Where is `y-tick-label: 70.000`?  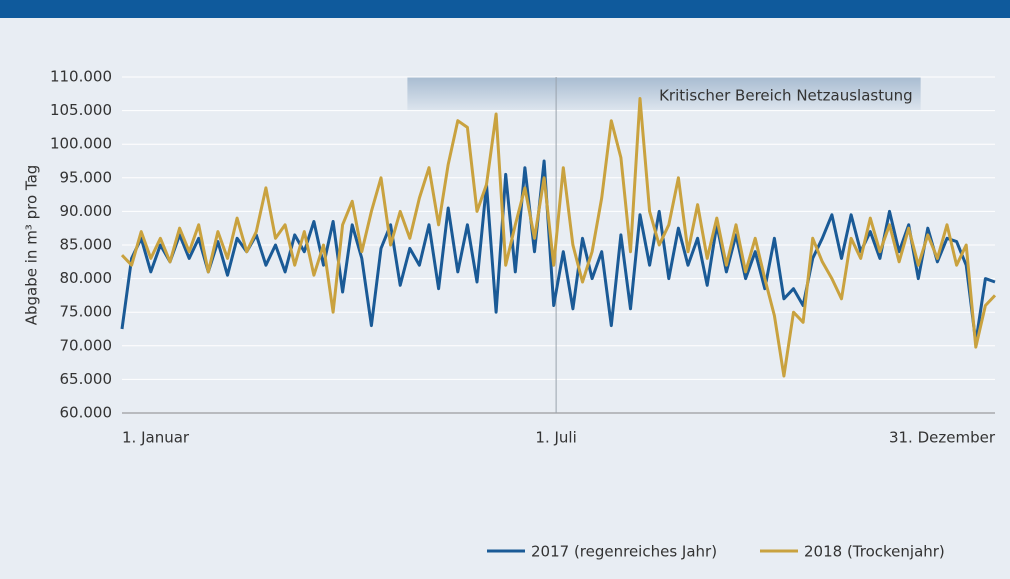
y-tick-label: 70.000 is located at coordinates (86, 345).